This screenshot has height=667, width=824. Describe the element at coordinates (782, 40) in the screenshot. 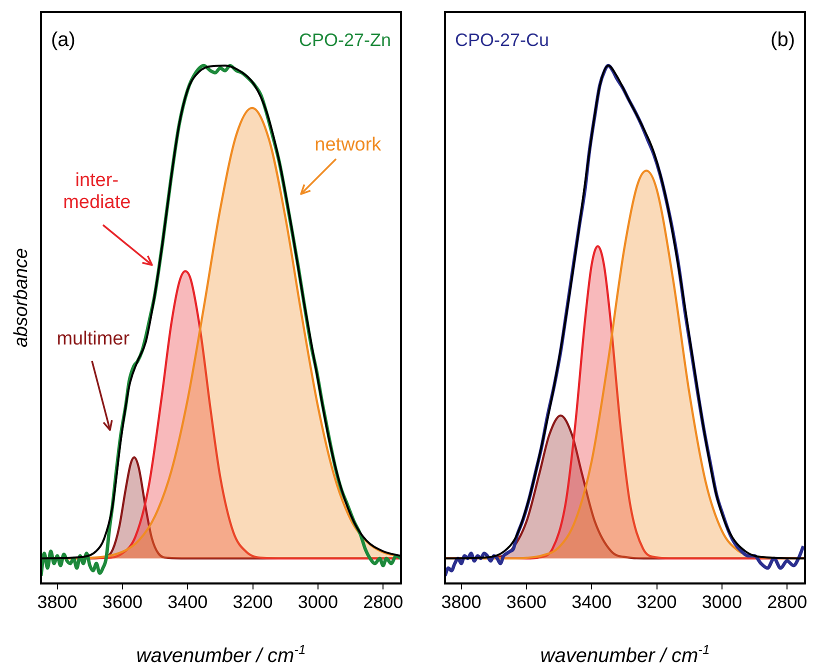

I see `chart-title: (b)` at that location.